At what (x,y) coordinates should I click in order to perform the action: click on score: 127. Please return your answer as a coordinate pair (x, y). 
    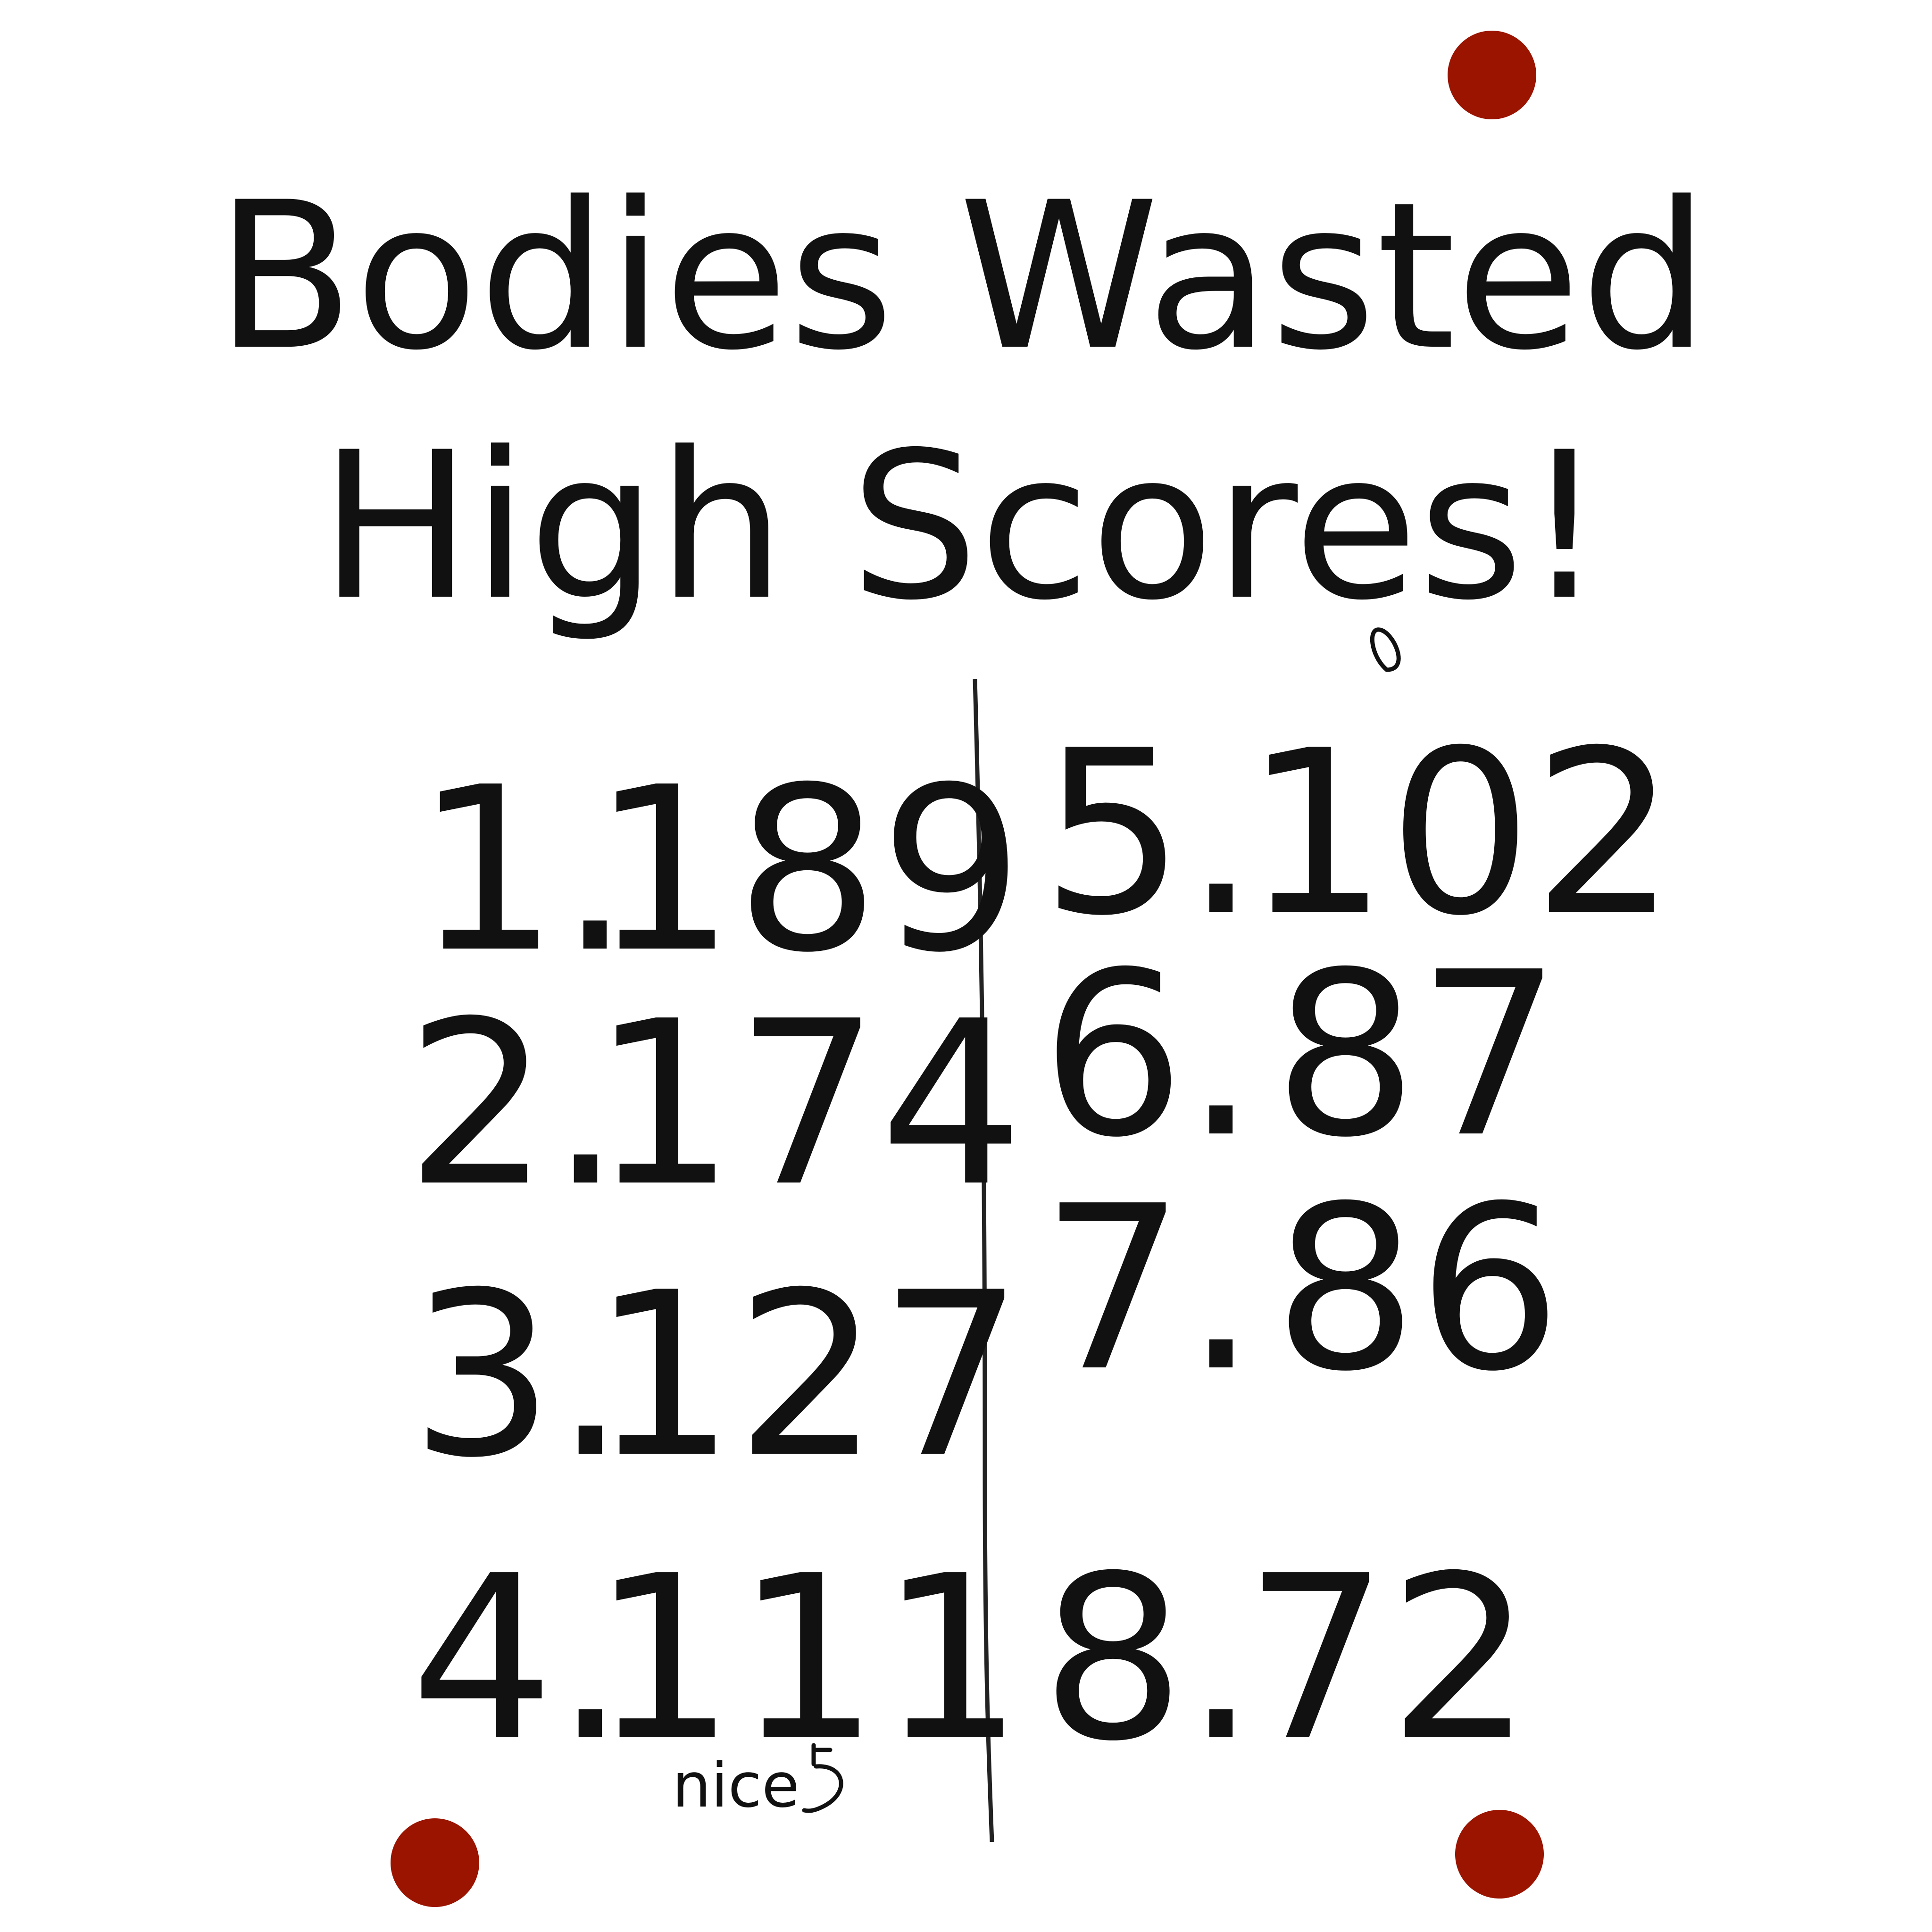
    Looking at the image, I should click on (807, 1375).